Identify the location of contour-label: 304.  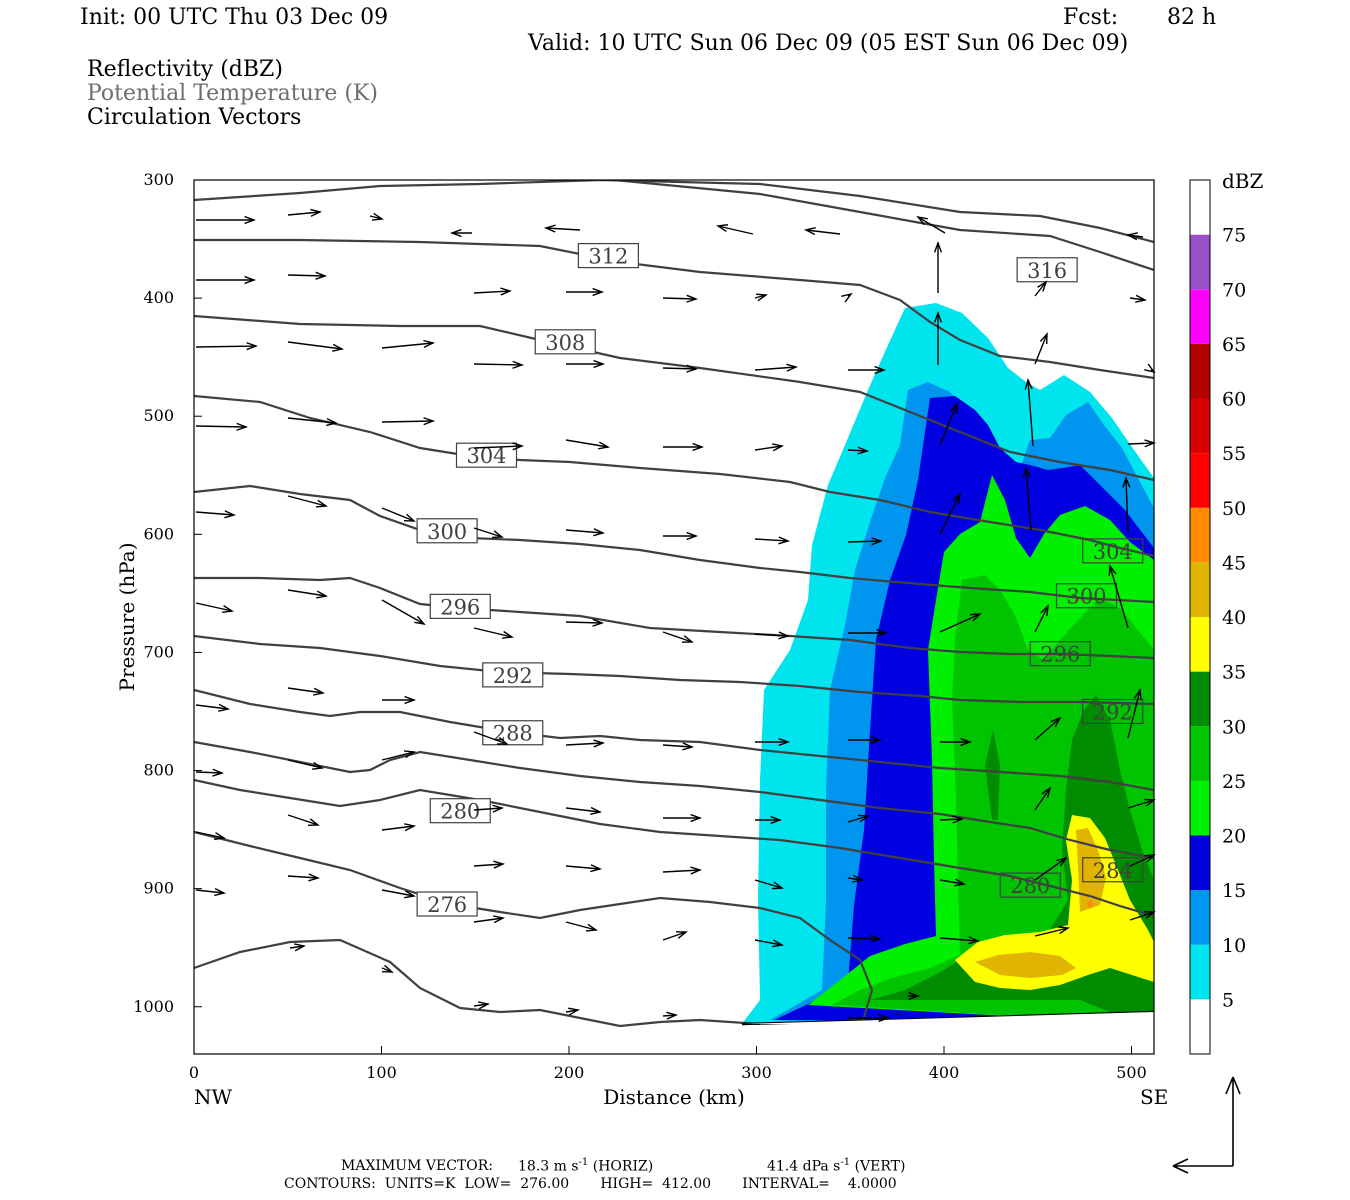
(1113, 551).